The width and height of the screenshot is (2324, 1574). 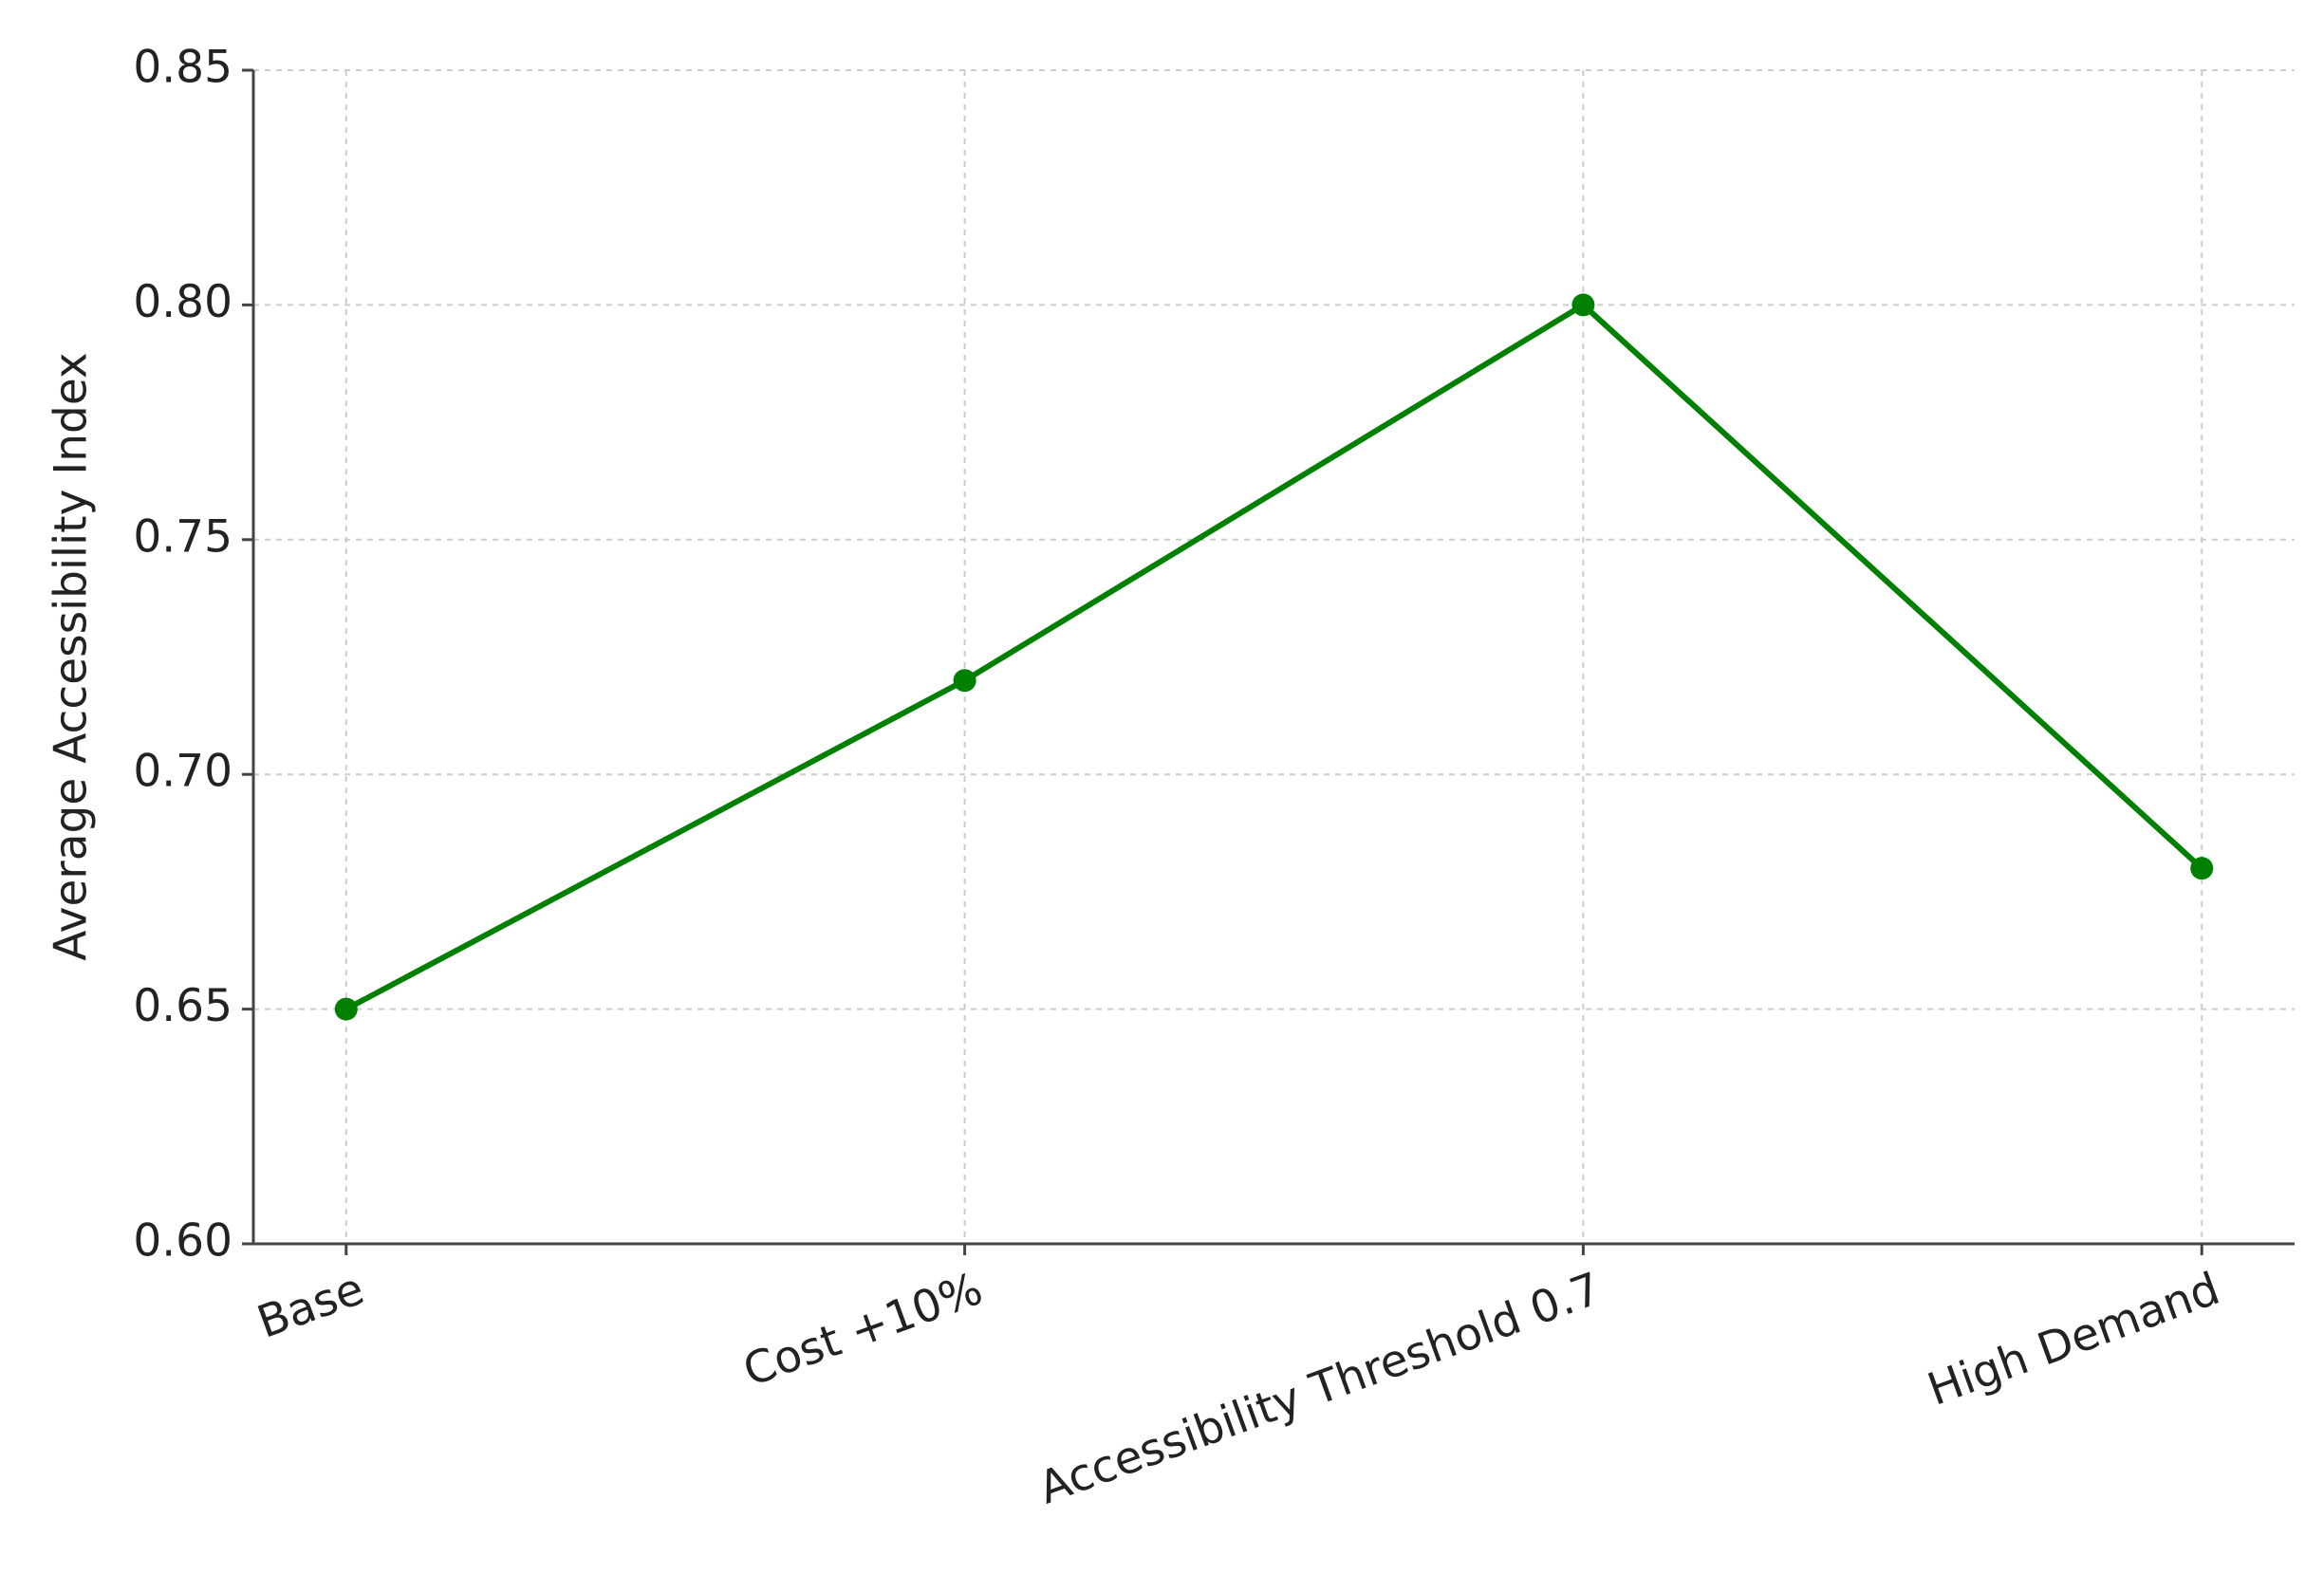 I want to click on y-tick-label: 0.60, so click(x=183, y=1241).